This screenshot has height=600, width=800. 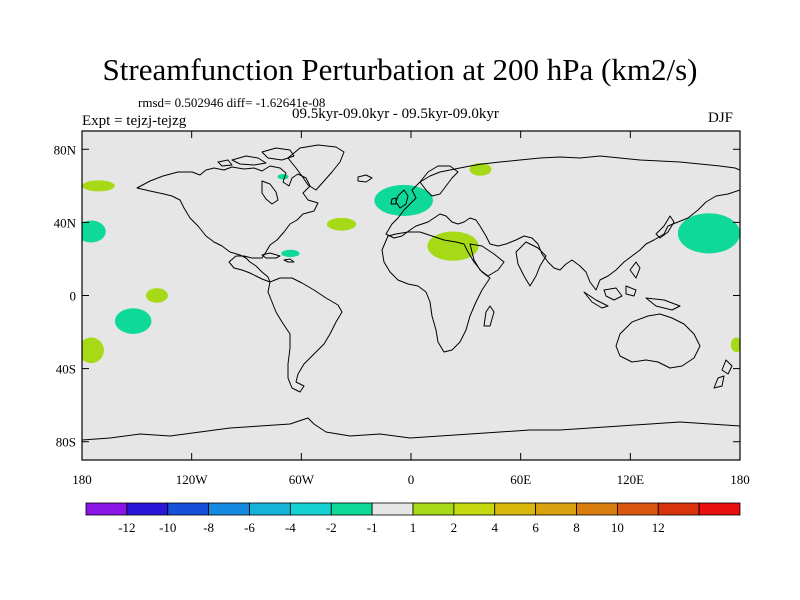 I want to click on coastline-scandinavia, so click(x=439, y=181).